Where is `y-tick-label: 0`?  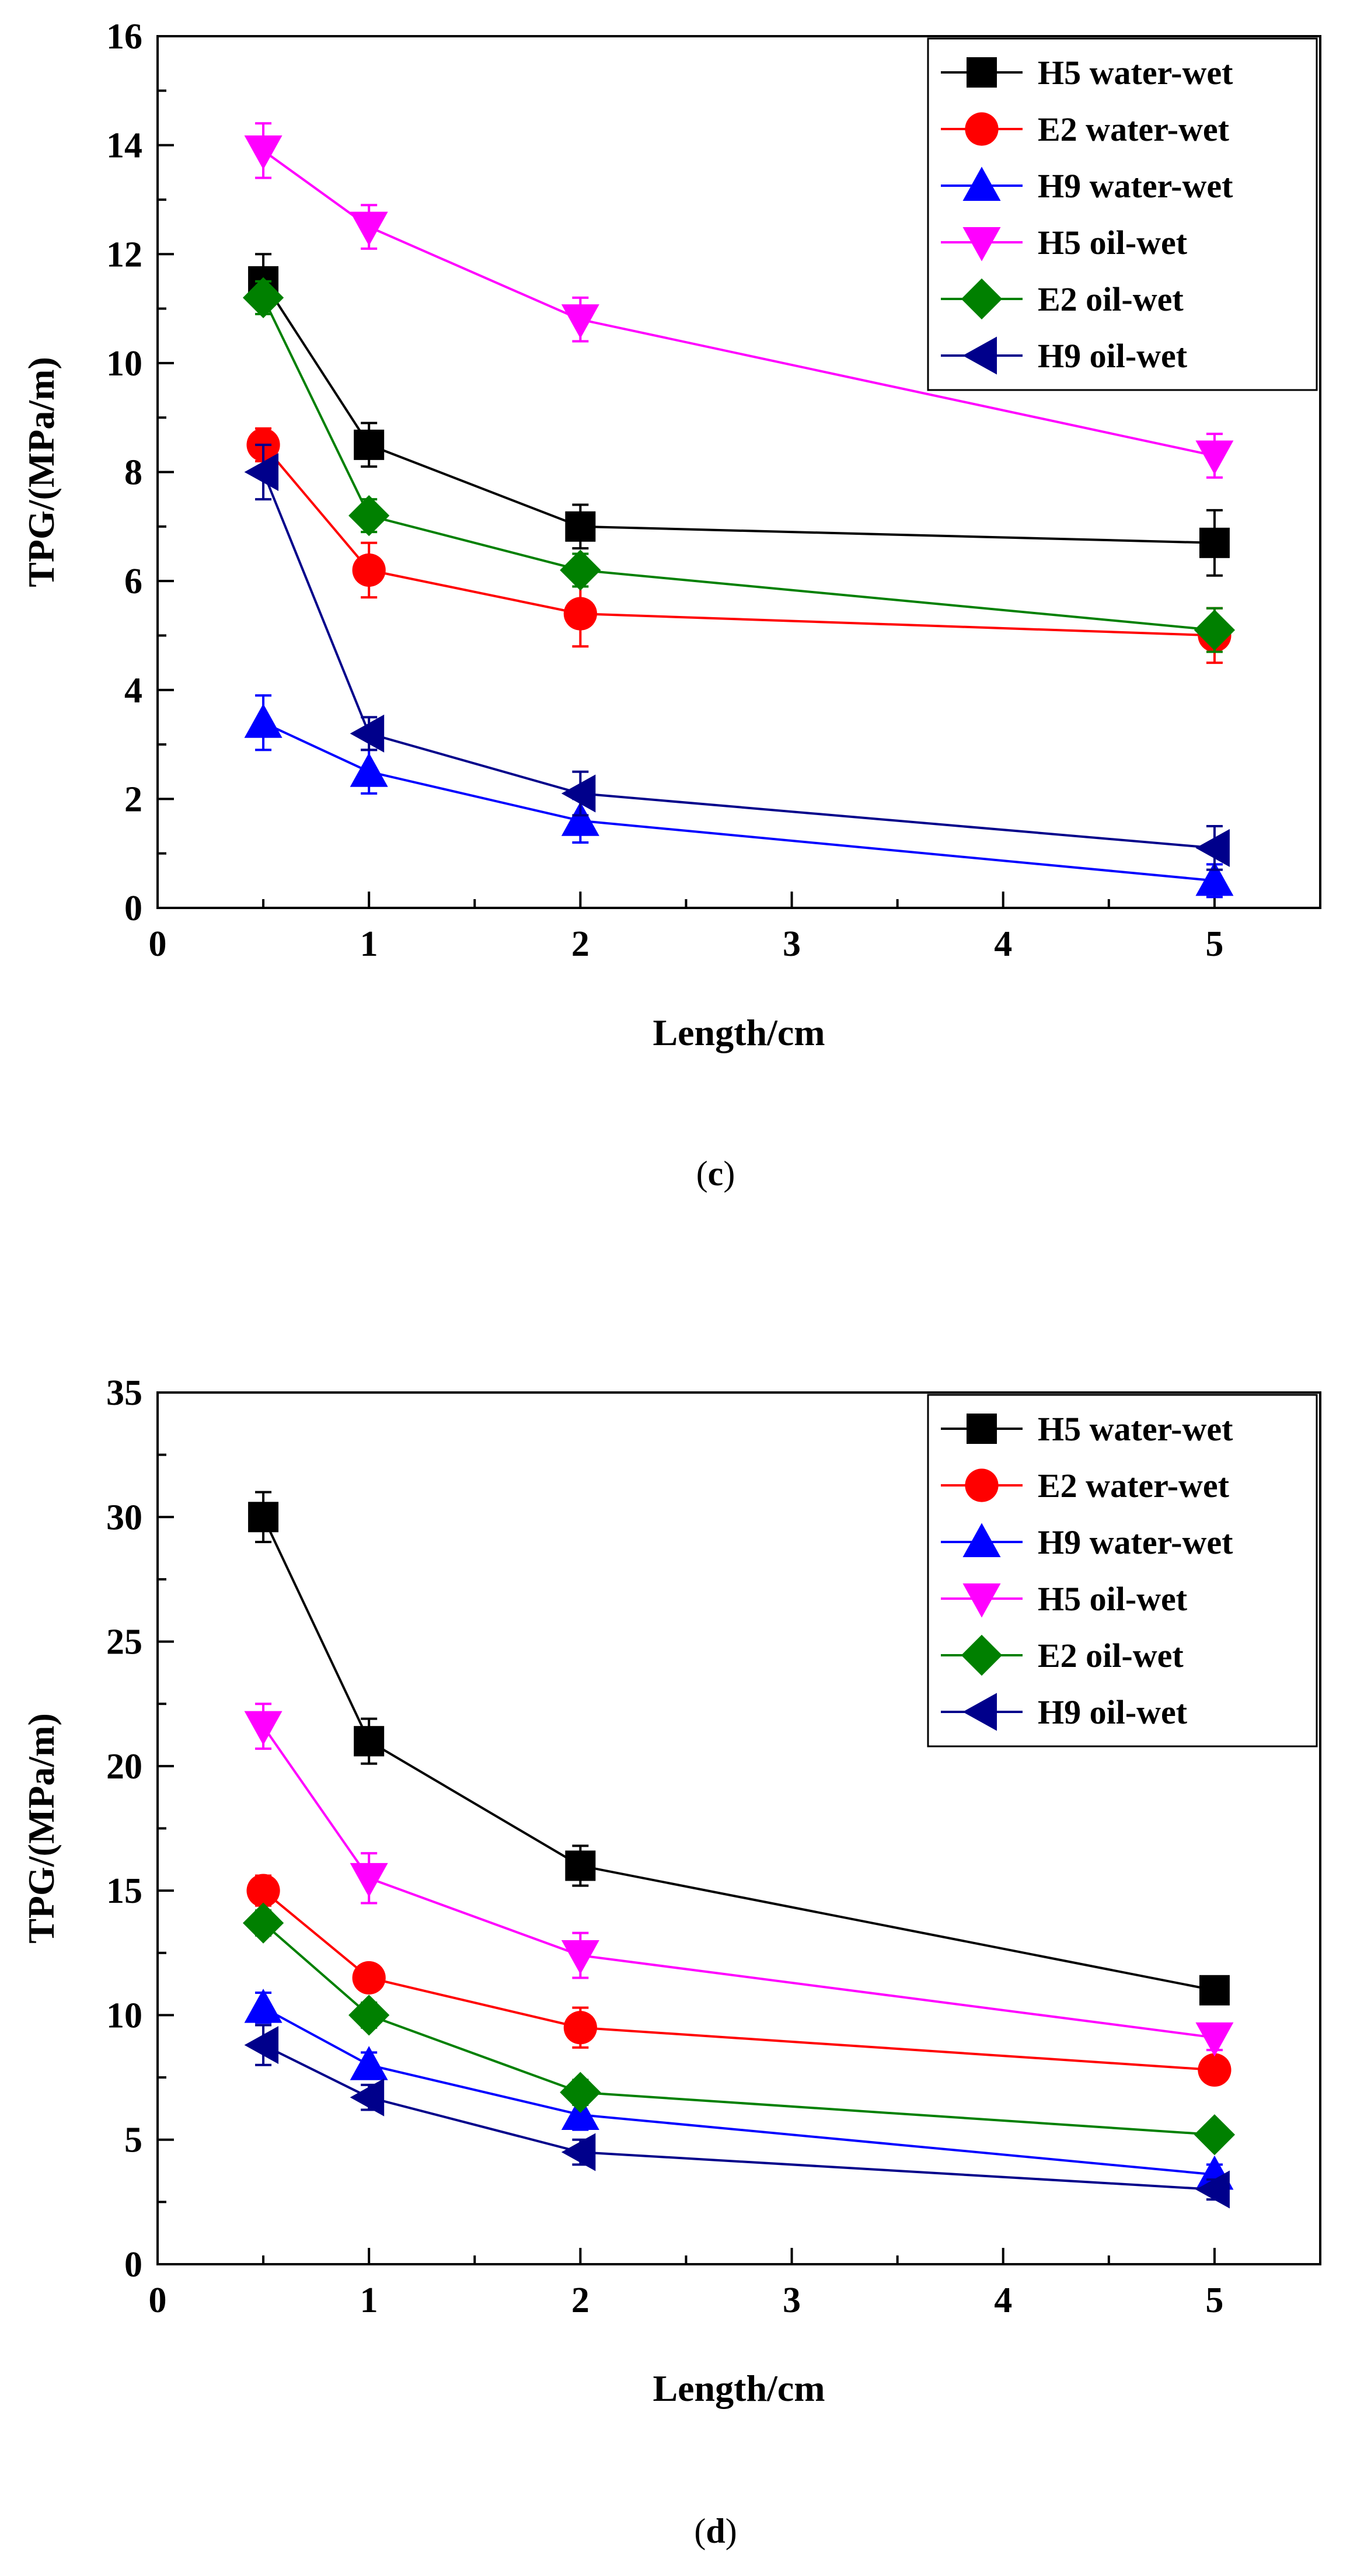 y-tick-label: 0 is located at coordinates (133, 2265).